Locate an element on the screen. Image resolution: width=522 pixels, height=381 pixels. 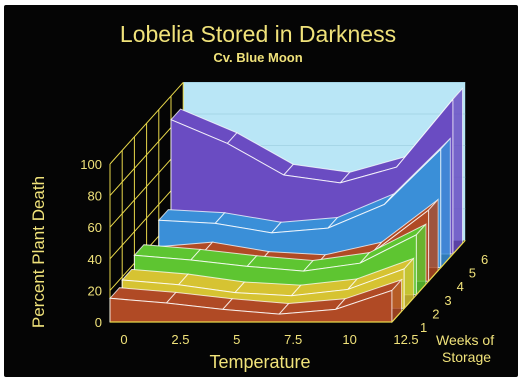
y-tick-label: 40 is located at coordinates (95, 259).